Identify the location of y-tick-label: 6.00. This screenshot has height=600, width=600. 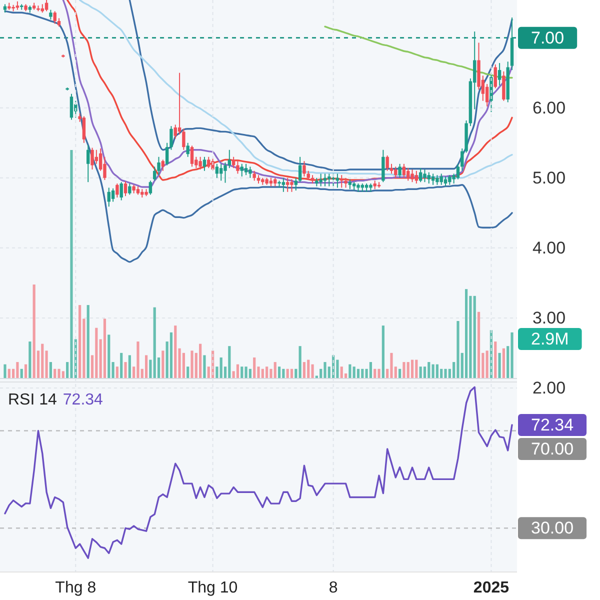
(549, 108).